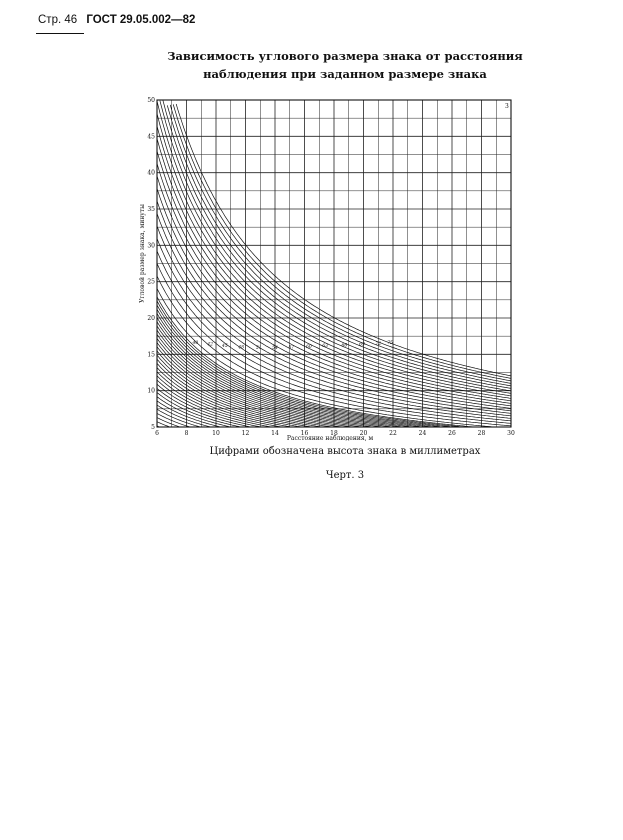  I want to click on y-tick-label: 15, so click(151, 354).